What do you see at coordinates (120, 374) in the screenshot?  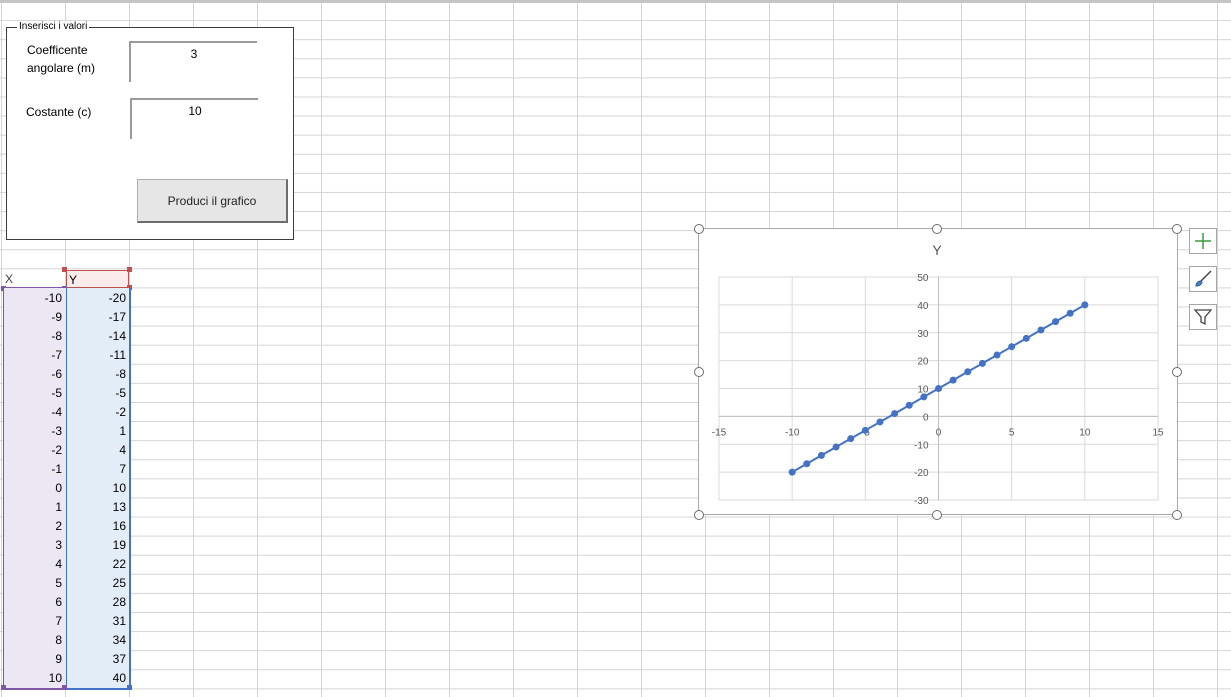 I see `cell-y: -8` at bounding box center [120, 374].